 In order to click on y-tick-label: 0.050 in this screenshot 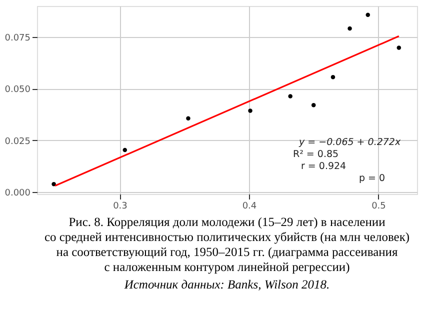, I will do `click(17, 90)`.